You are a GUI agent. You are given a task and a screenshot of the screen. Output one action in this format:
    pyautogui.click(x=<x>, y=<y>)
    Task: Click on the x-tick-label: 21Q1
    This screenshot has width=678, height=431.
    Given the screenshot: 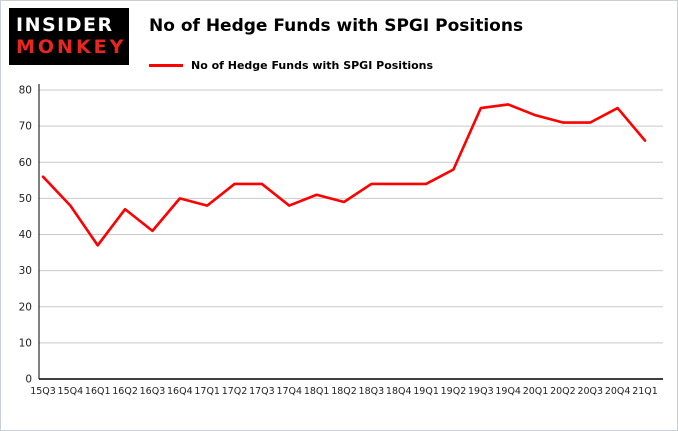 What is the action you would take?
    pyautogui.click(x=645, y=391)
    